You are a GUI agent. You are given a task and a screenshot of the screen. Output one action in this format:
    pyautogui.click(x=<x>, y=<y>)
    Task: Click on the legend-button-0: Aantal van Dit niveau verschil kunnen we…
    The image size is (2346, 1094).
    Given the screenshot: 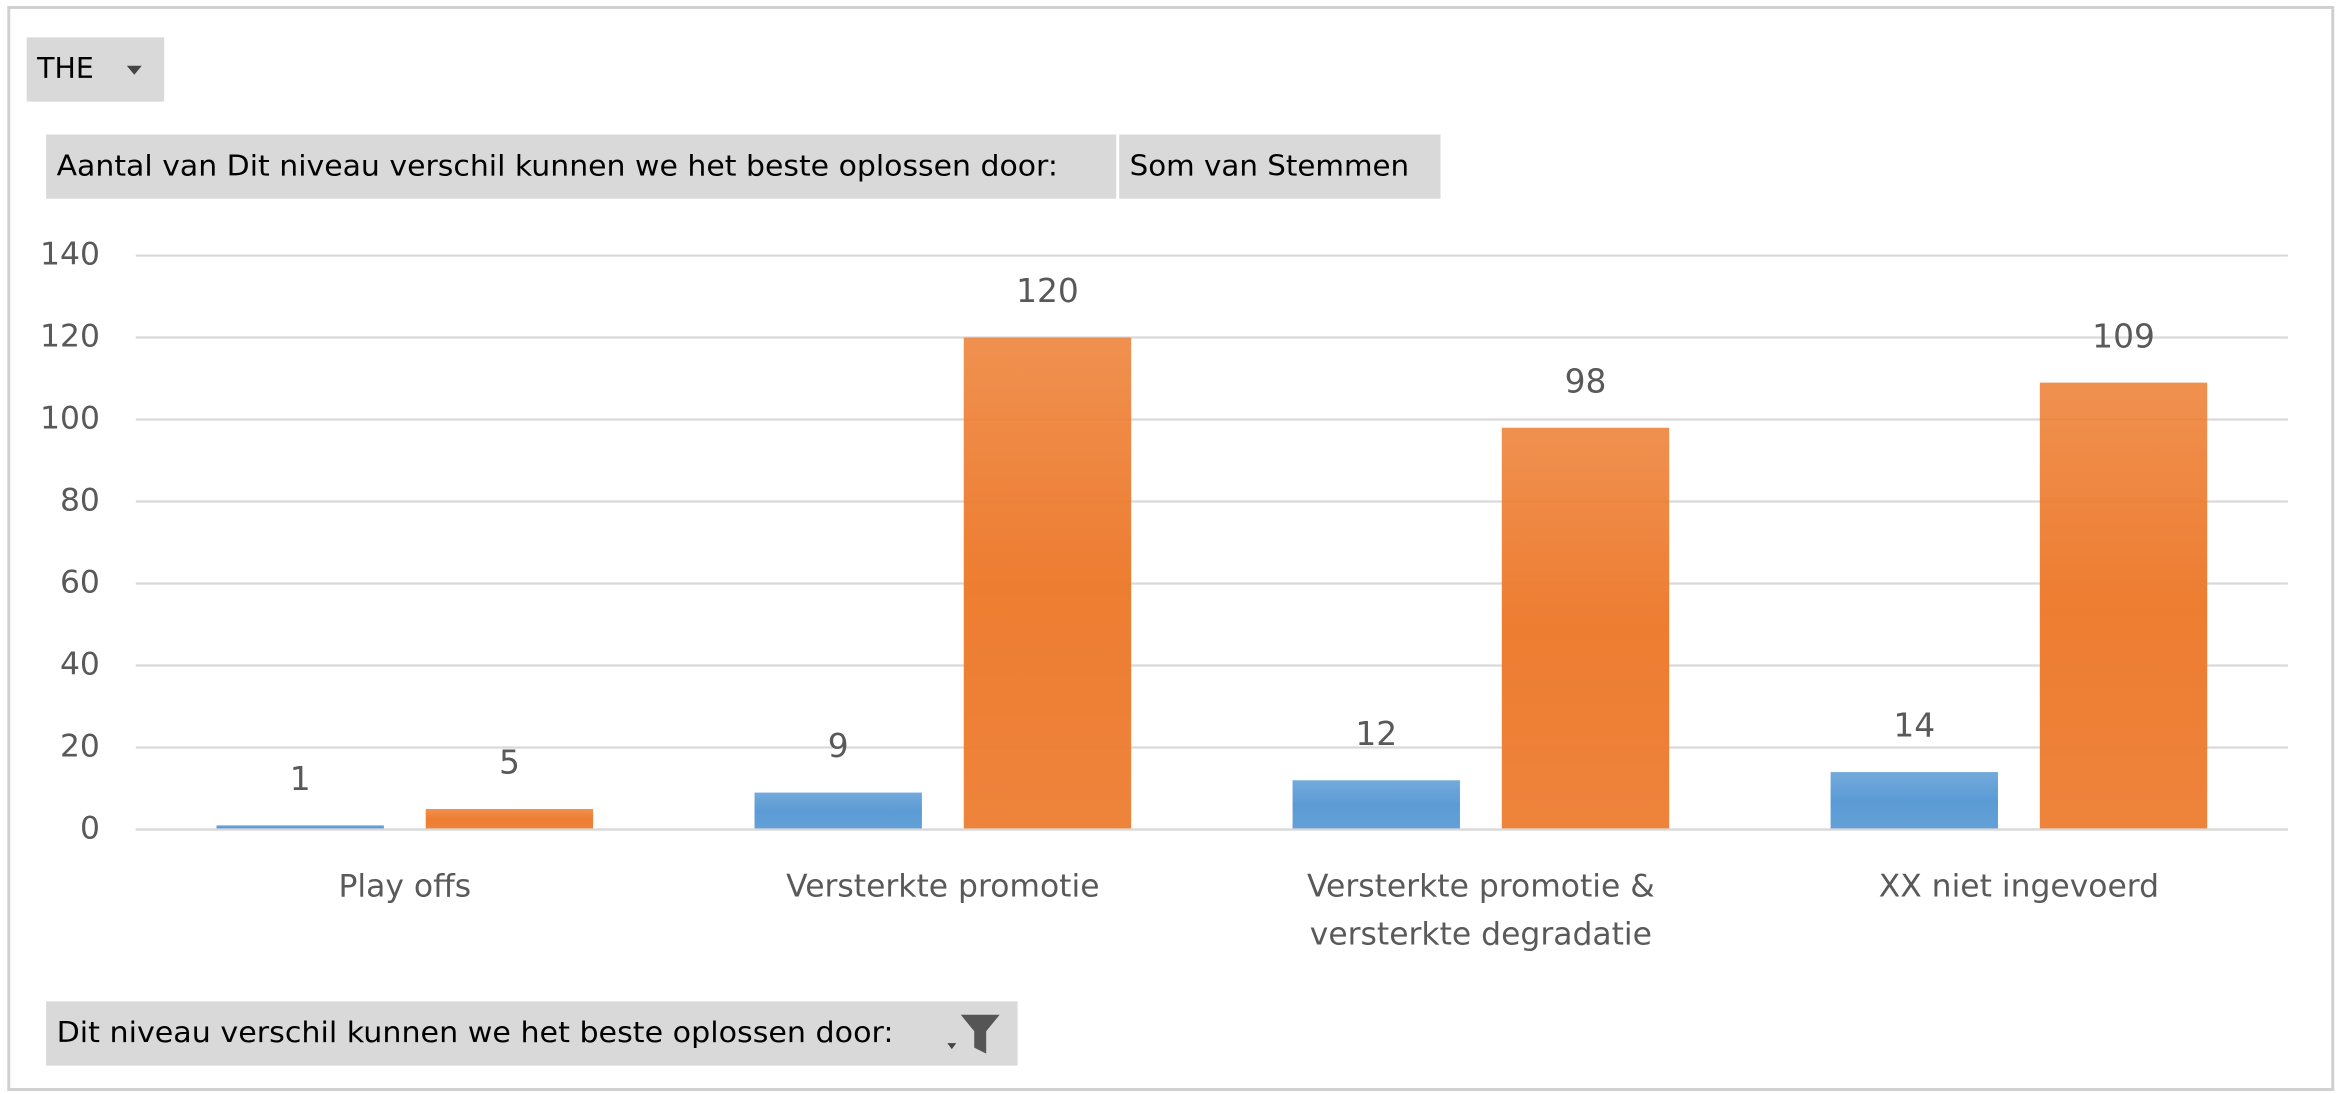 What is the action you would take?
    pyautogui.click(x=581, y=166)
    